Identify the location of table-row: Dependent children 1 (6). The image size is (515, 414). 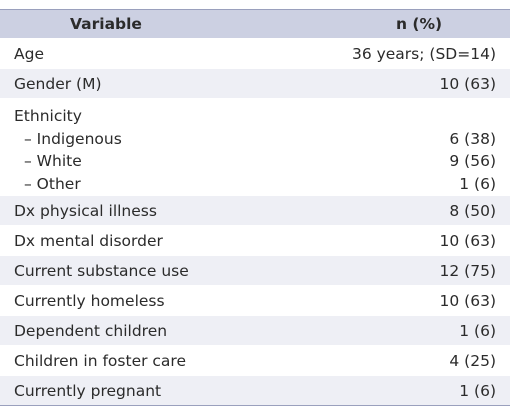
(255, 330).